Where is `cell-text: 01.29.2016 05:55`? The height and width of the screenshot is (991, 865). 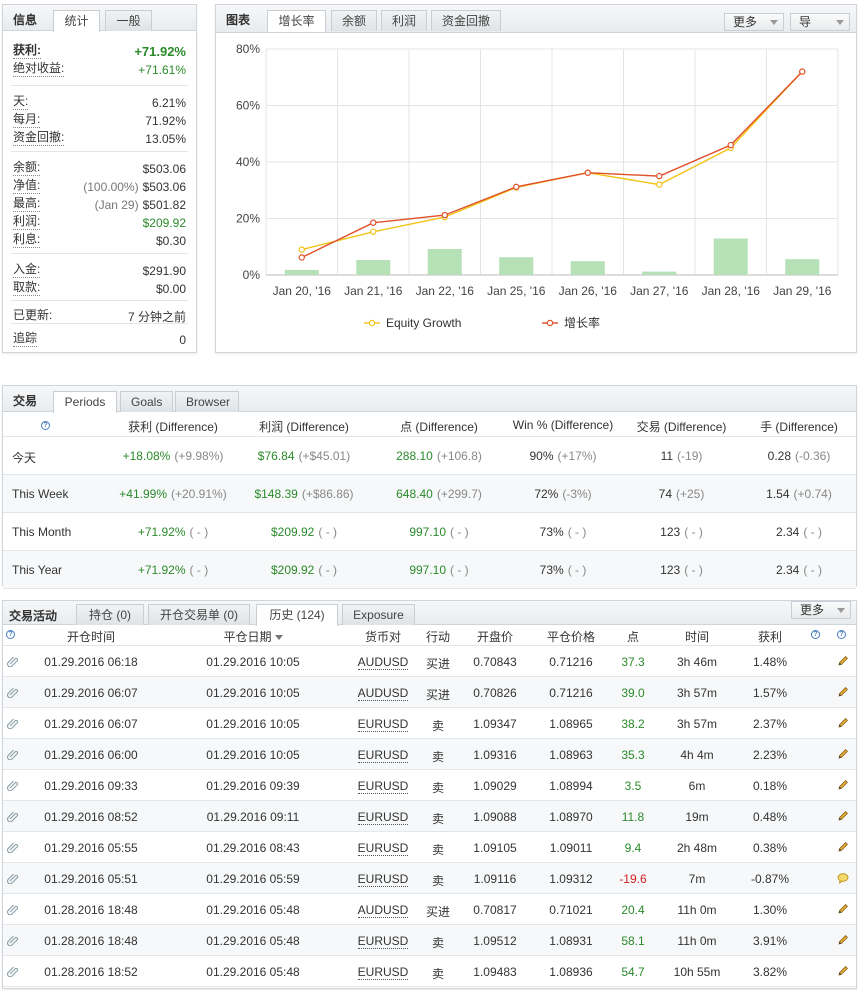
cell-text: 01.29.2016 05:55 is located at coordinates (91, 848).